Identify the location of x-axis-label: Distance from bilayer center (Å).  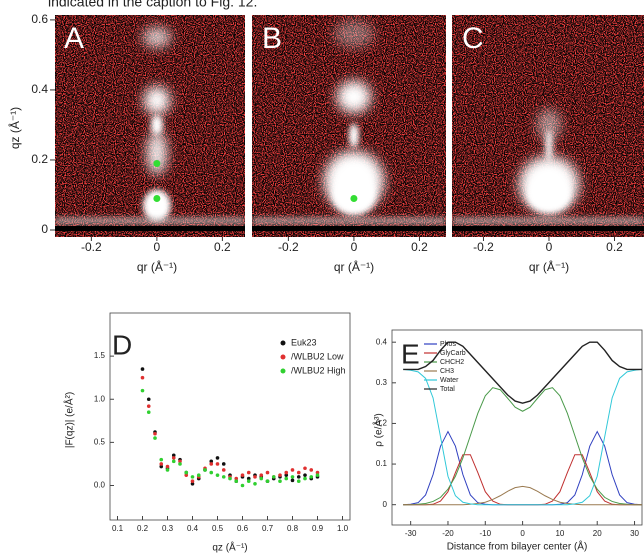
(517, 546).